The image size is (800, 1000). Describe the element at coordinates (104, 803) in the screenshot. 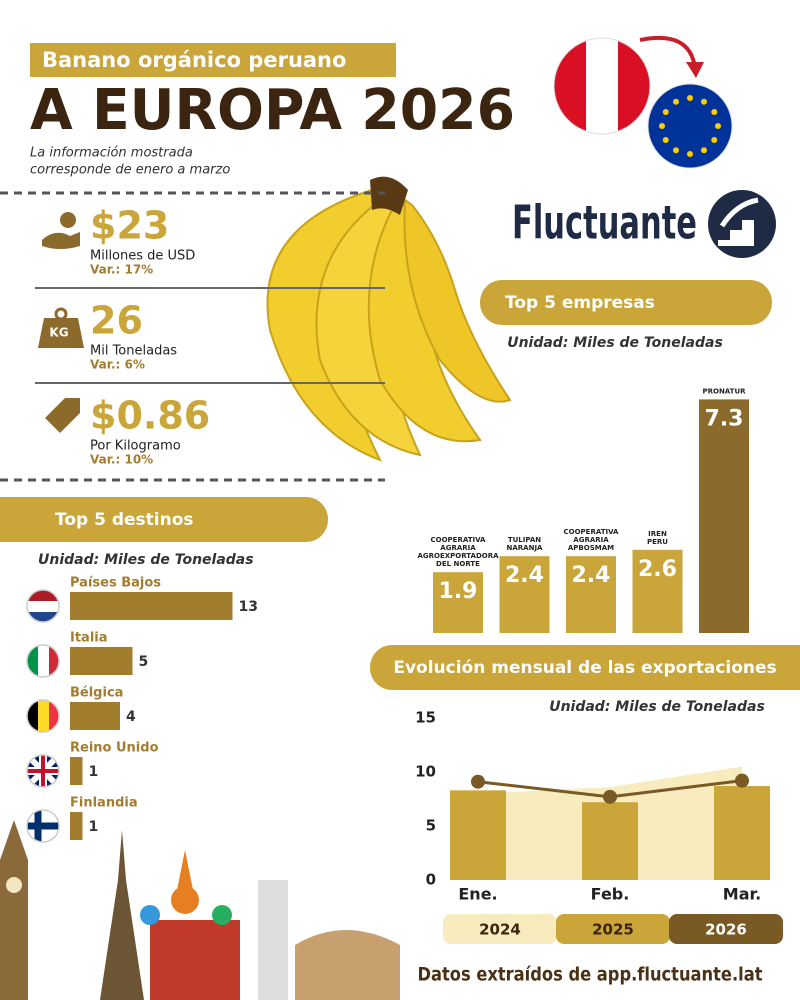

I see `category-label: Finlandia` at that location.